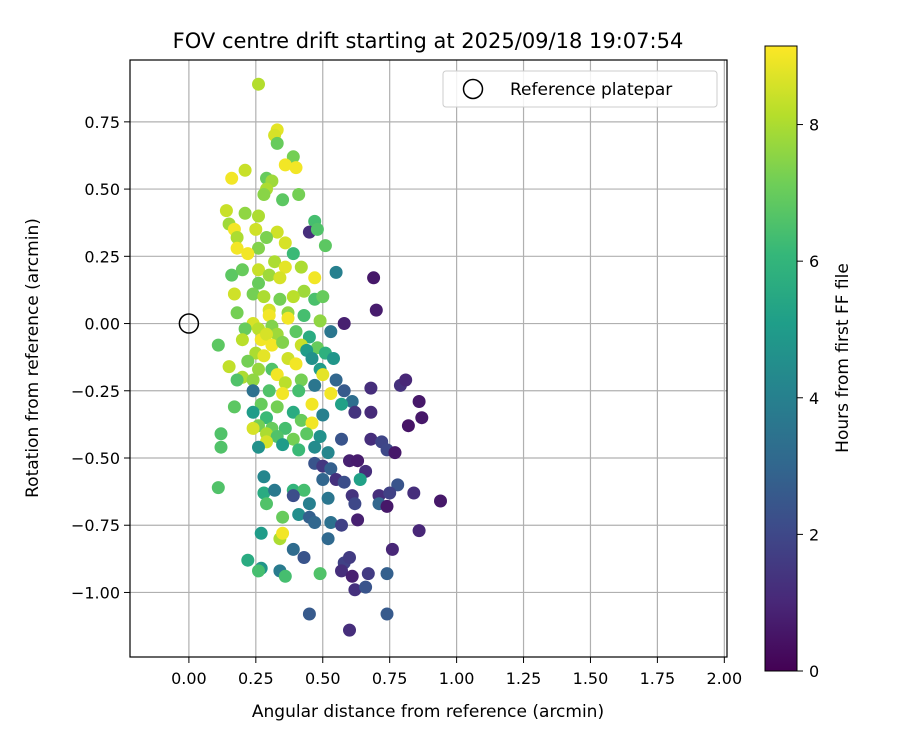  I want to click on colorbar-gradient, so click(781, 358).